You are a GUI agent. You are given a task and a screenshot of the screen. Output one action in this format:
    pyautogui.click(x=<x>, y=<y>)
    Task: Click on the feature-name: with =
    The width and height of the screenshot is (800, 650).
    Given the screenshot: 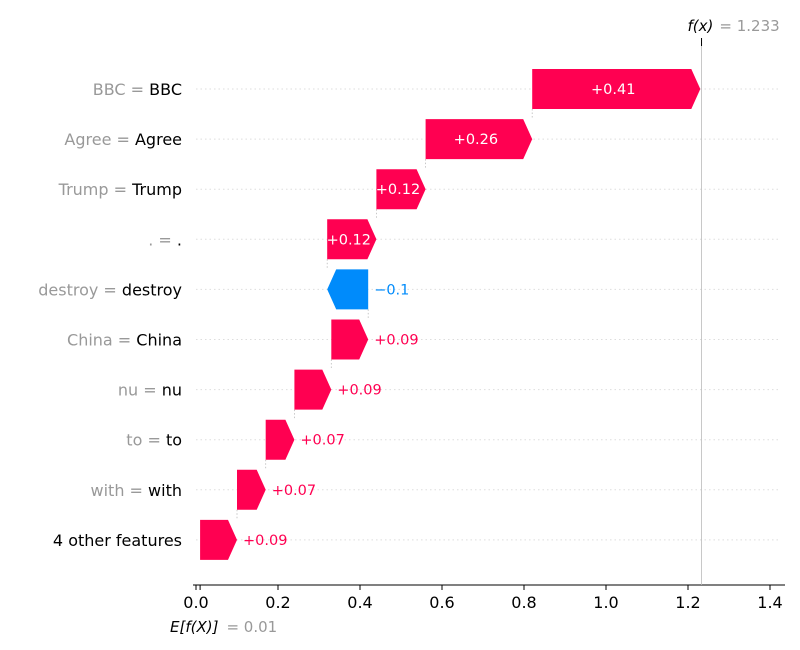 What is the action you would take?
    pyautogui.click(x=120, y=490)
    